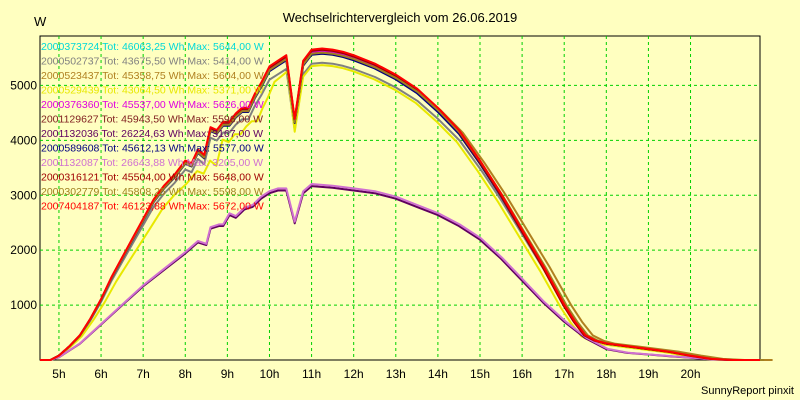 This screenshot has width=800, height=400. I want to click on x-tick-label: 18h, so click(606, 374).